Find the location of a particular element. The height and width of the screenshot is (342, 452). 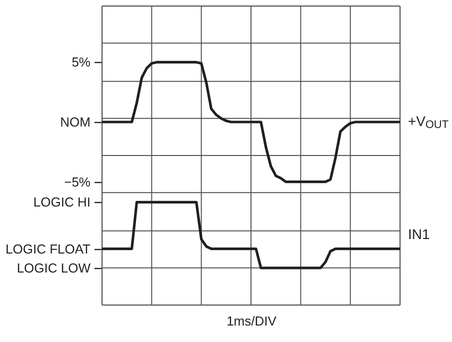

y-tick-label: 5% is located at coordinates (81, 62).